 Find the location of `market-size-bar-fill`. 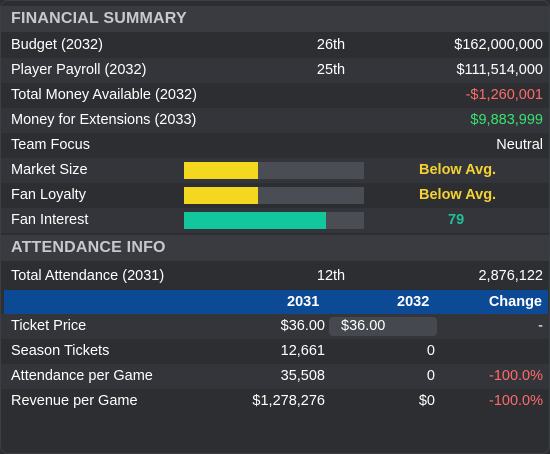

market-size-bar-fill is located at coordinates (221, 170).